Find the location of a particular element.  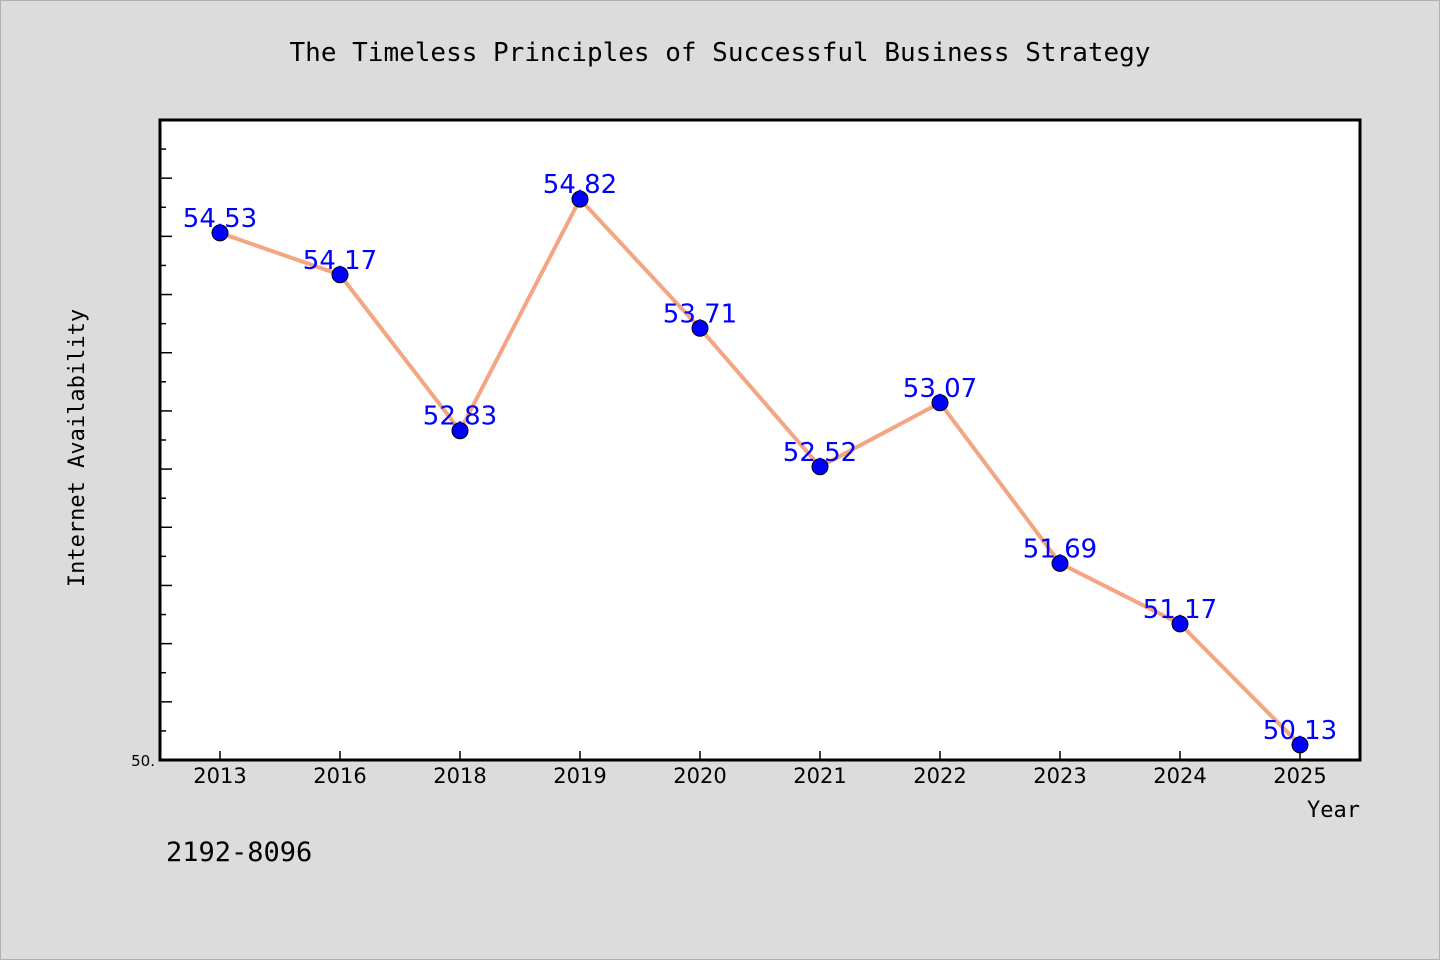

y-axis-tick-label: 50. is located at coordinates (143, 761).